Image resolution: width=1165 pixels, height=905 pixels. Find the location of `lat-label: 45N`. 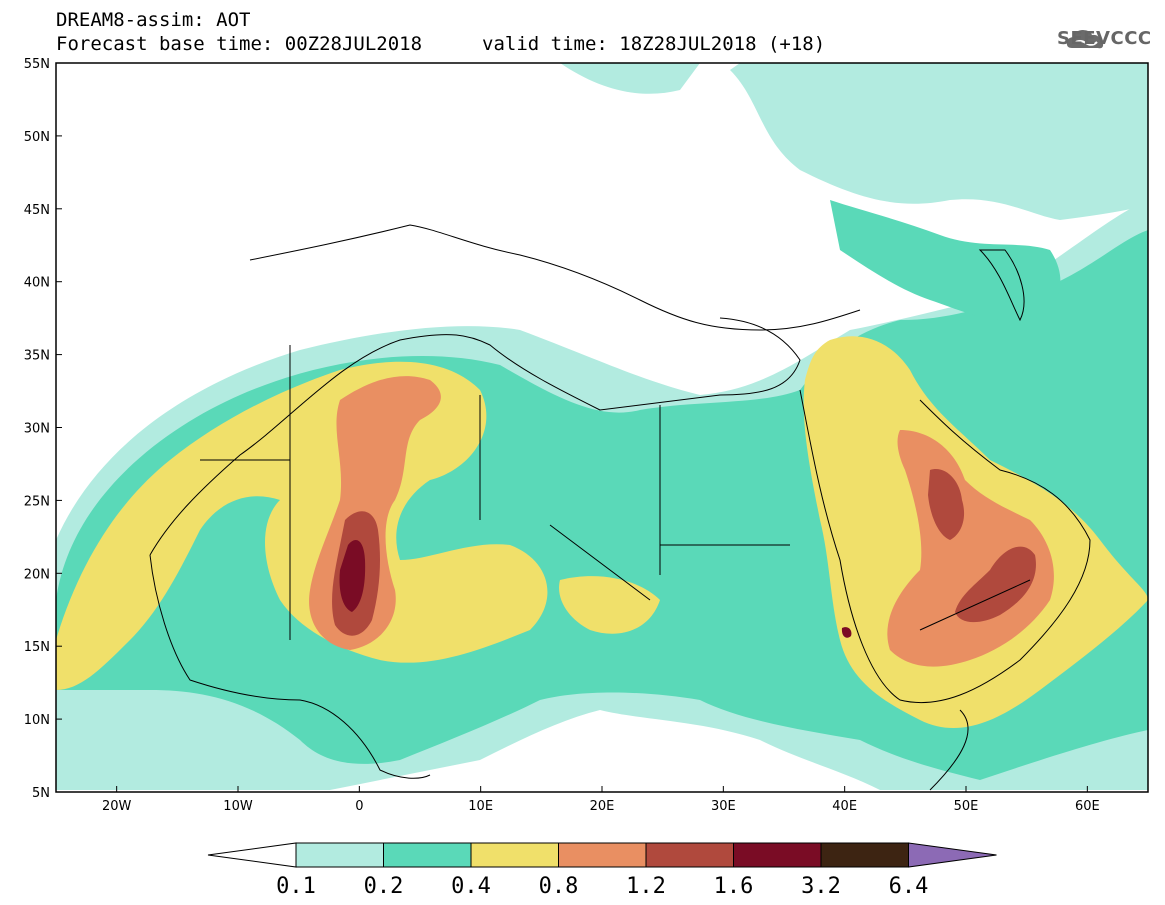

lat-label: 45N is located at coordinates (37, 210).